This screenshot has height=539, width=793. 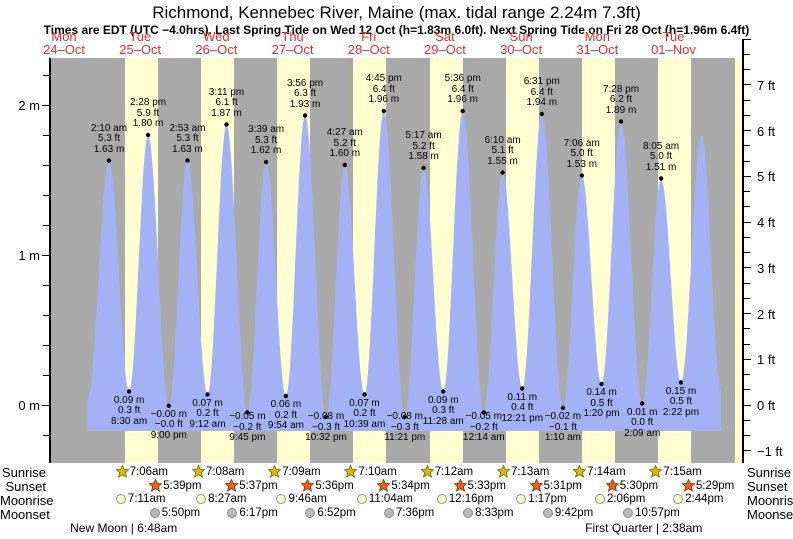 I want to click on annotation-line: 5.9 ft, so click(x=148, y=113).